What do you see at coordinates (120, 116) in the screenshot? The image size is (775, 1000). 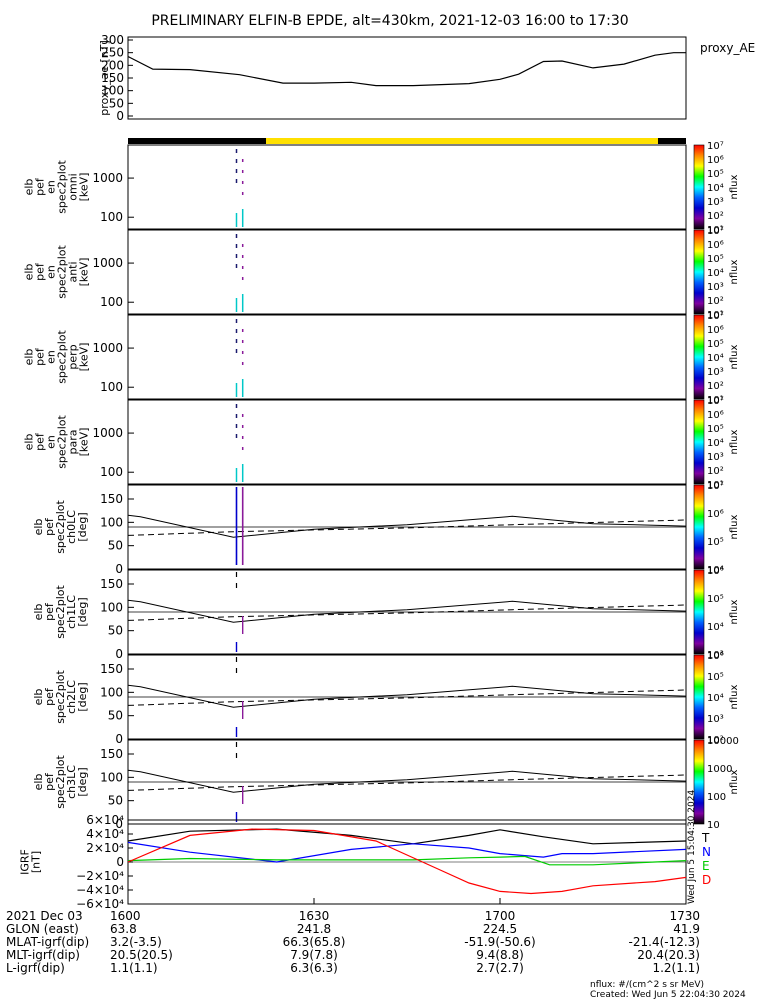 I see `proxy-ytick-label: 0` at bounding box center [120, 116].